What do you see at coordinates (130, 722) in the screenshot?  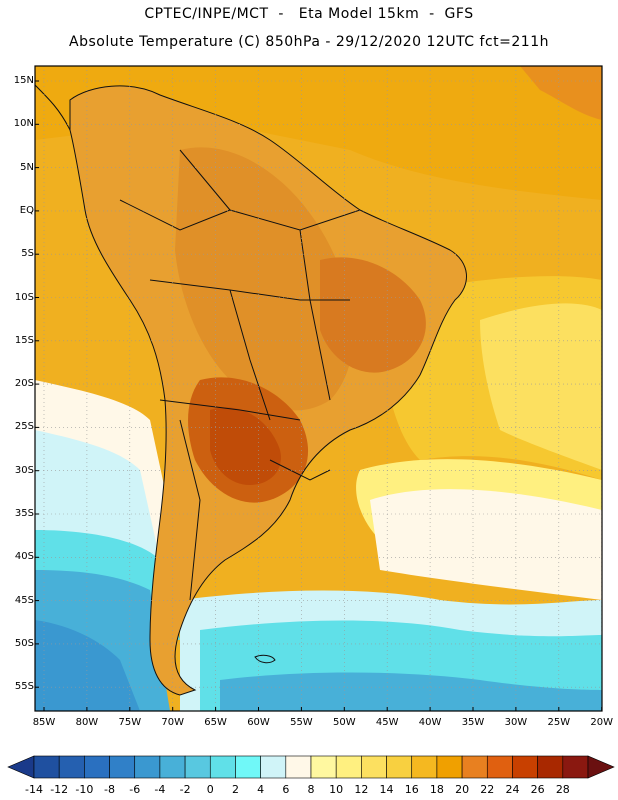 I see `lon-label-75w: 75W` at bounding box center [130, 722].